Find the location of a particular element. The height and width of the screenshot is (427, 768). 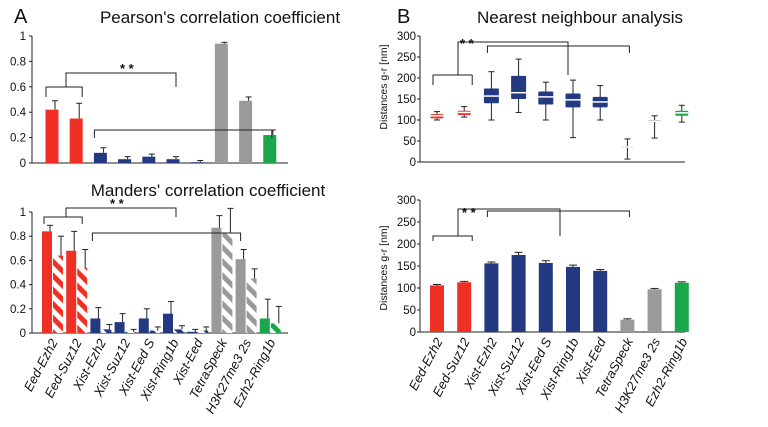

manders-title: Manders' correlation coefficient is located at coordinates (208, 190).